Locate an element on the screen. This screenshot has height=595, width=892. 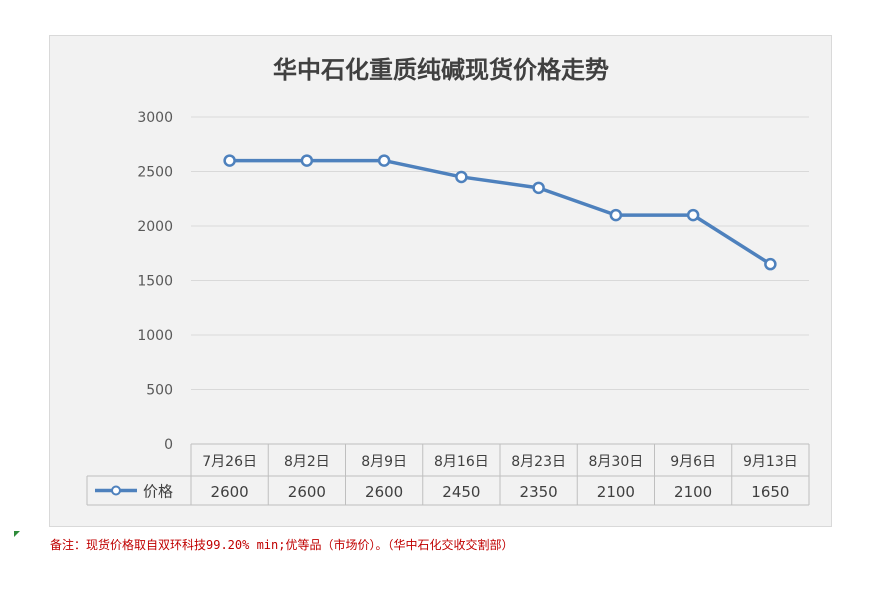
table-value-label: 2450 is located at coordinates (461, 492).